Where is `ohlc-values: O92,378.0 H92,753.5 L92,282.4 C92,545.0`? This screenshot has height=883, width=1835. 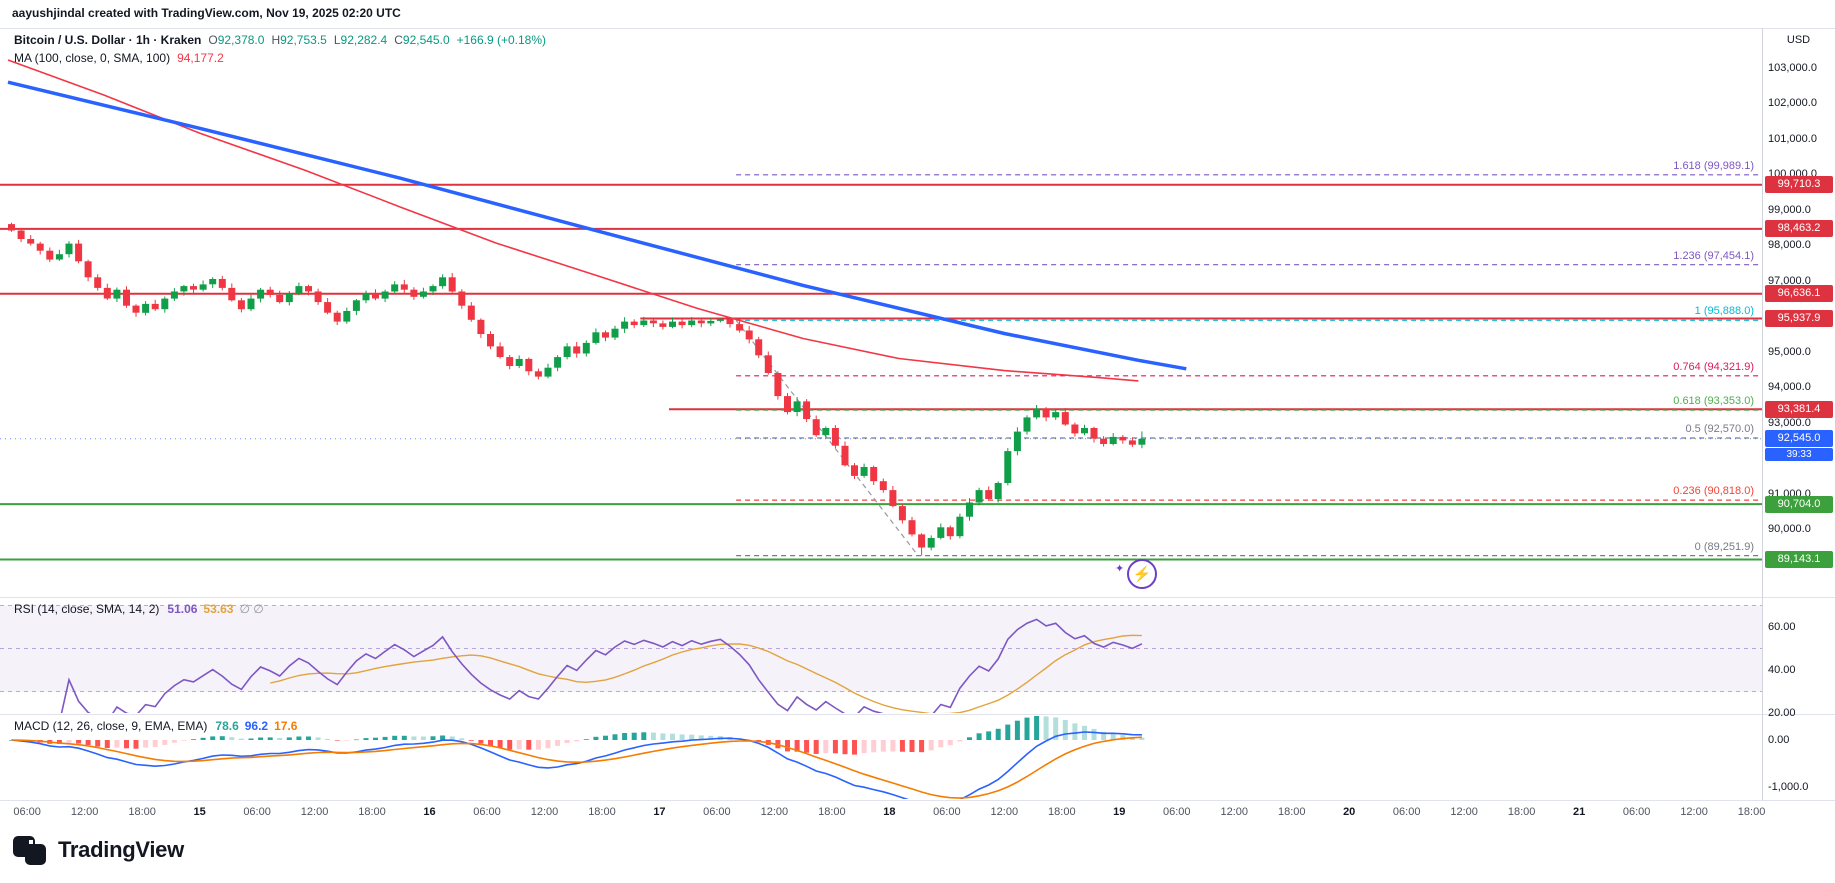
ohlc-values: O92,378.0 H92,753.5 L92,282.4 C92,545.0 is located at coordinates (325, 40).